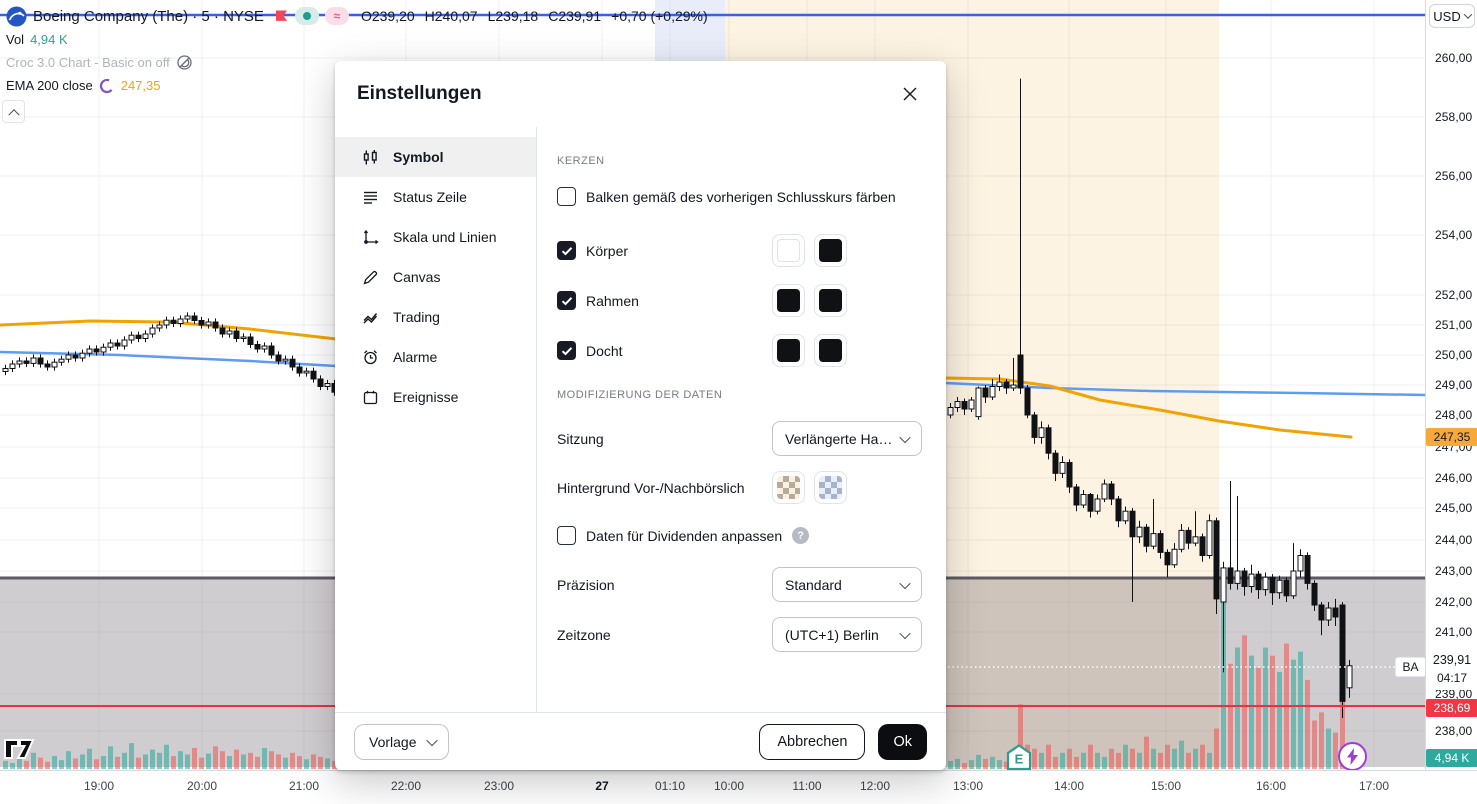 The width and height of the screenshot is (1477, 804). Describe the element at coordinates (812, 741) in the screenshot. I see `cancel-button: Abbrechen` at that location.